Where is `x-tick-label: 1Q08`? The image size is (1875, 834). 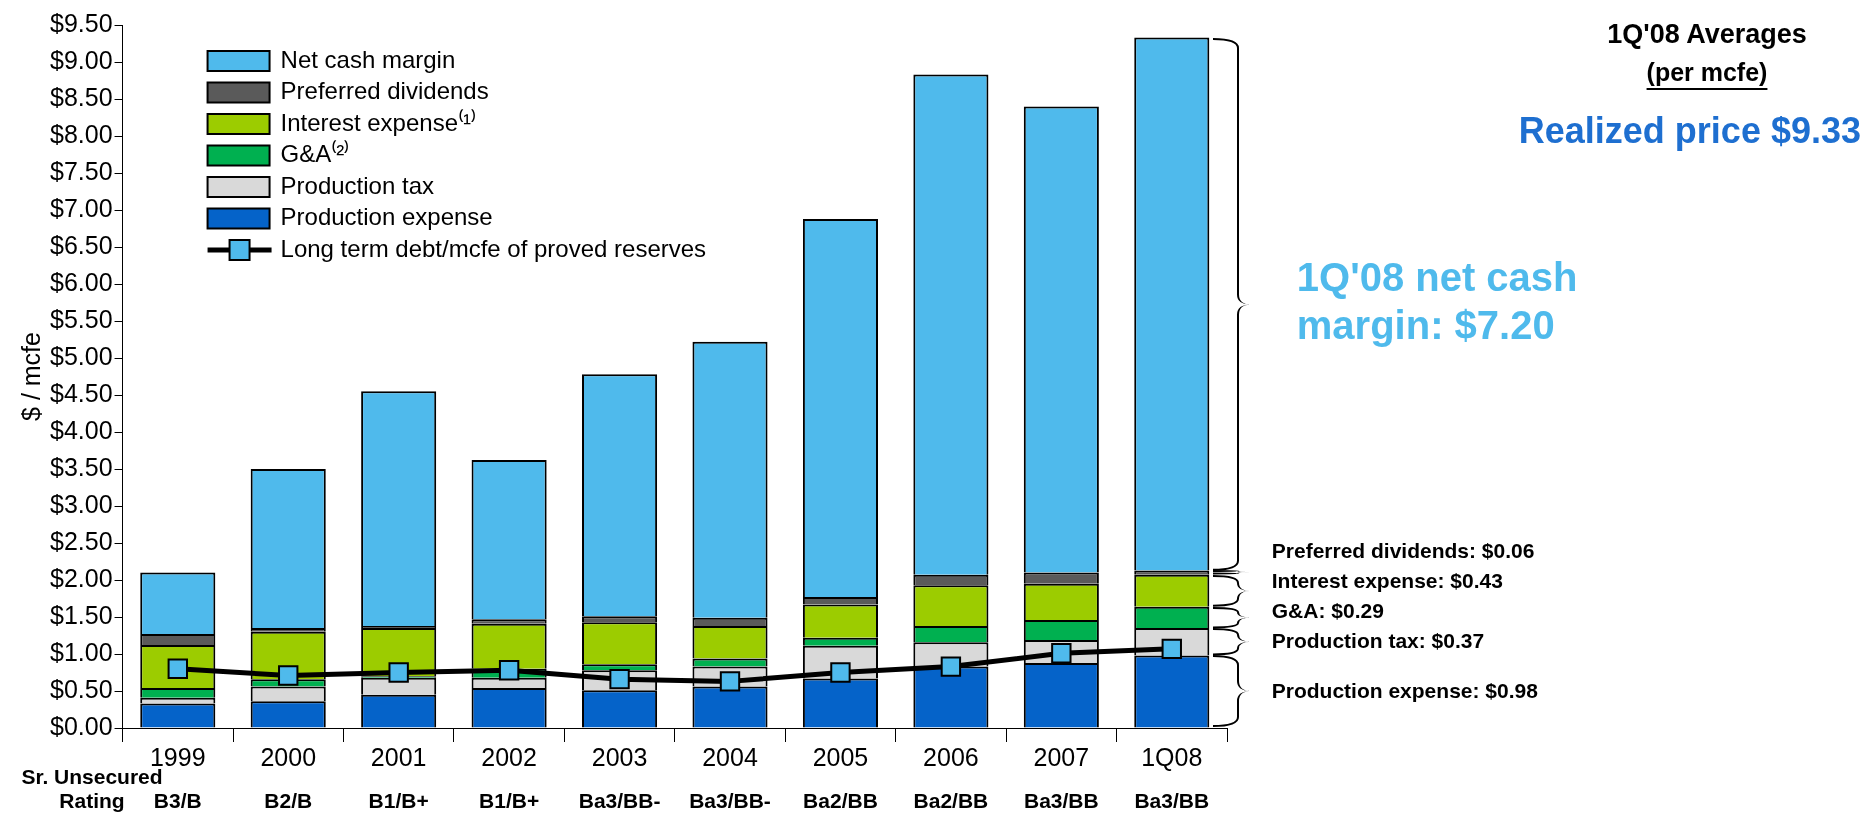 x-tick-label: 1Q08 is located at coordinates (1172, 756).